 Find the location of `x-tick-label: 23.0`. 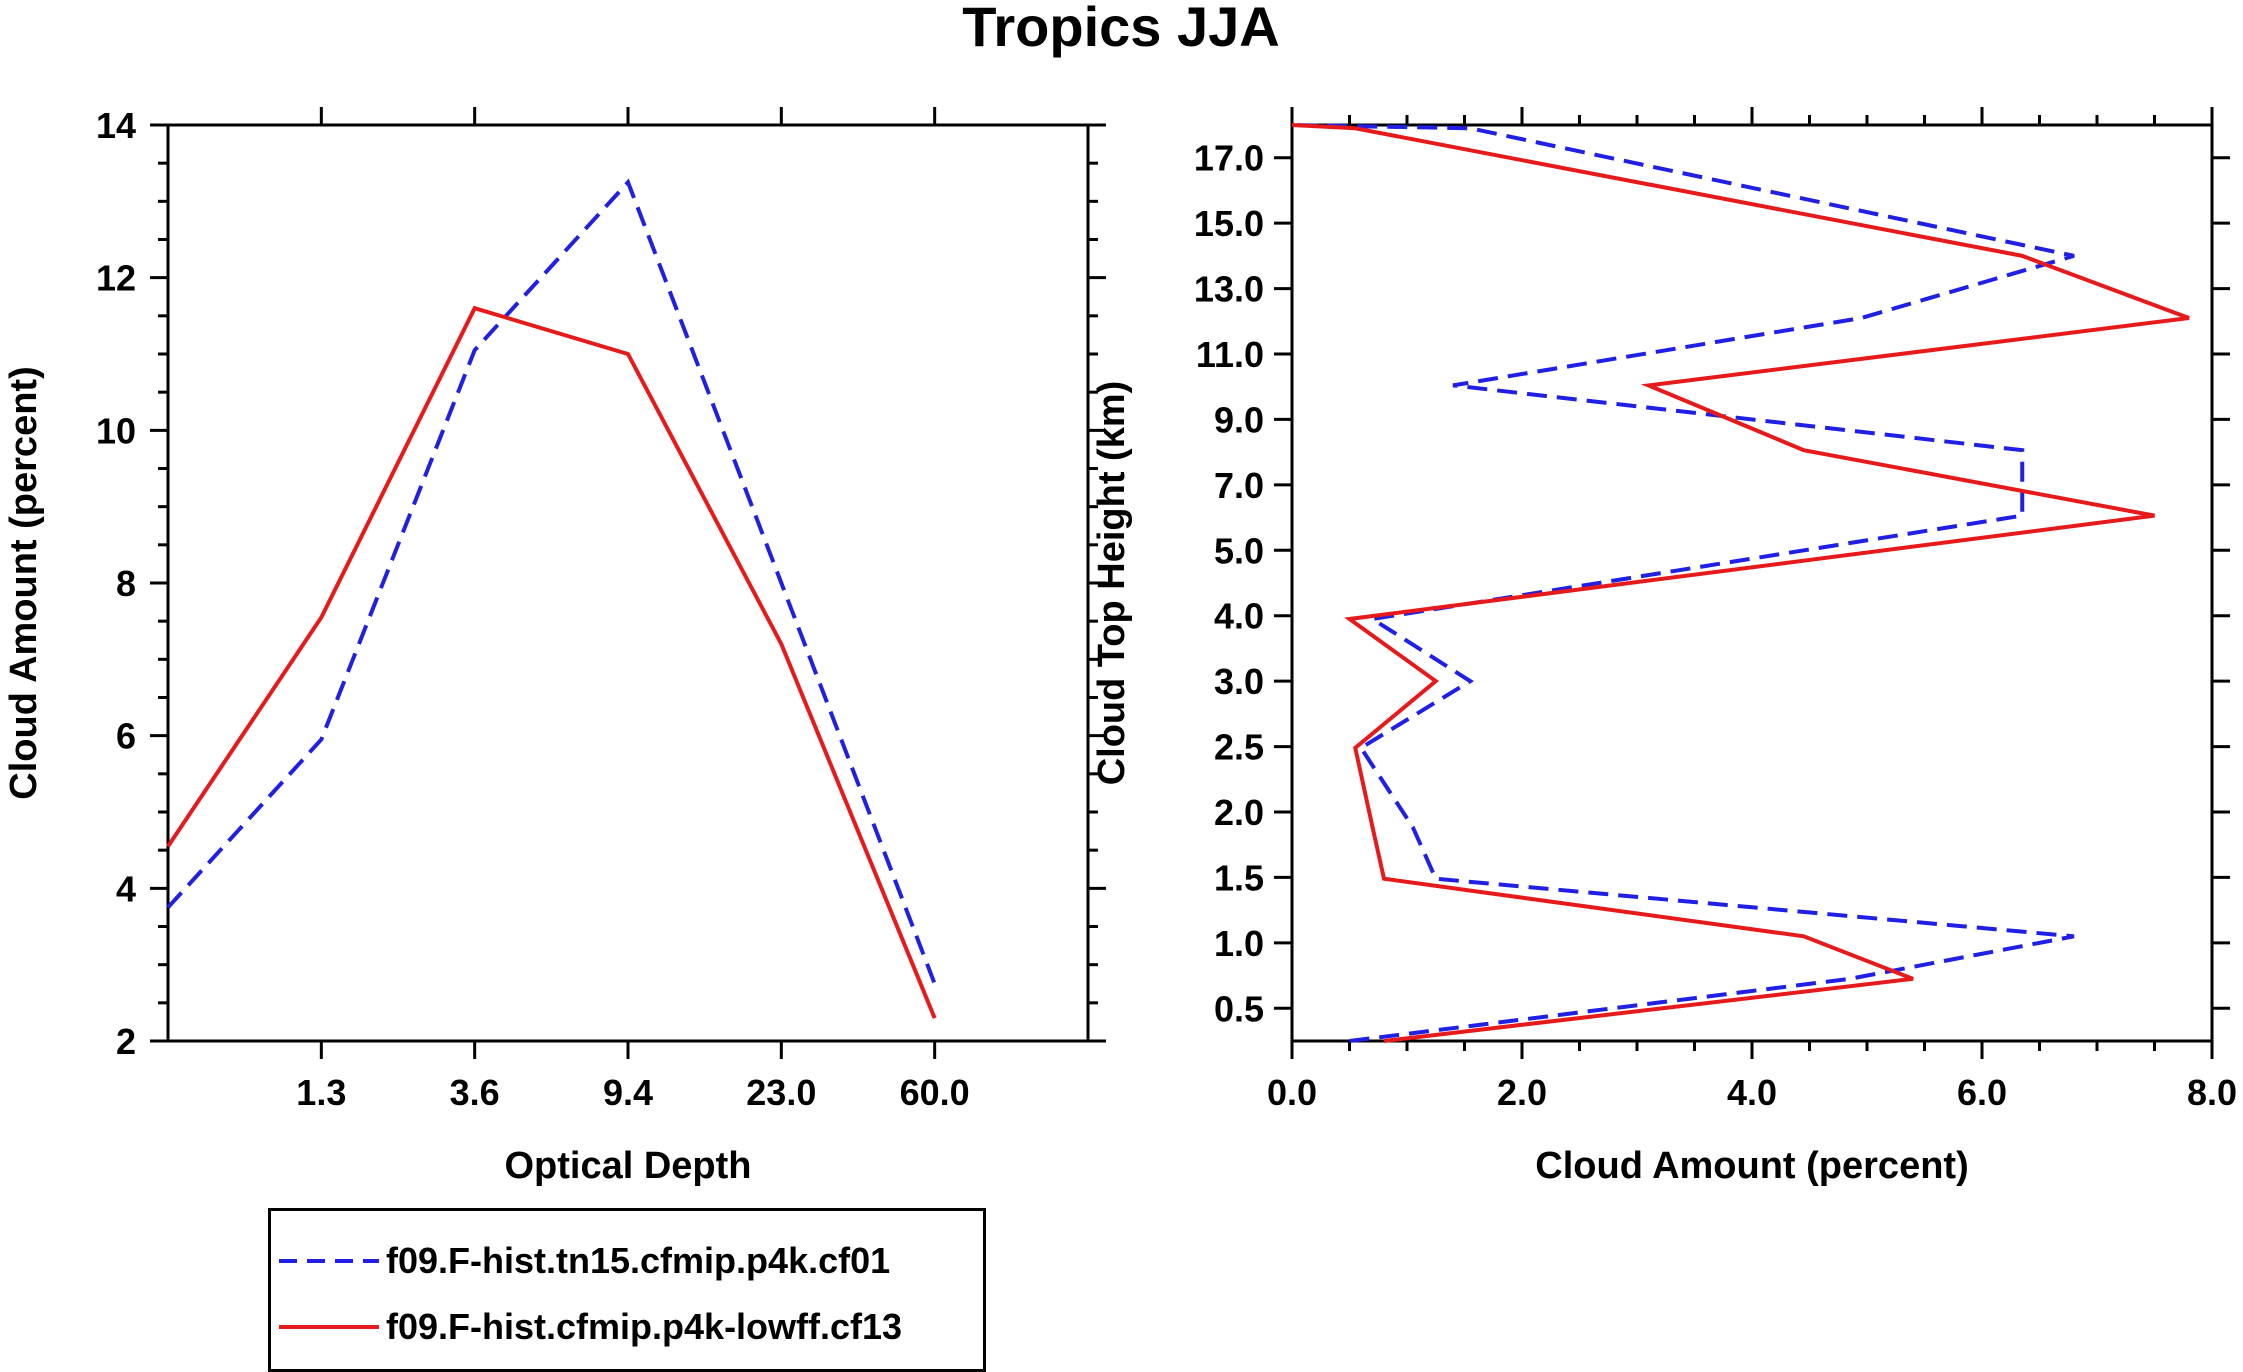

x-tick-label: 23.0 is located at coordinates (781, 1092).